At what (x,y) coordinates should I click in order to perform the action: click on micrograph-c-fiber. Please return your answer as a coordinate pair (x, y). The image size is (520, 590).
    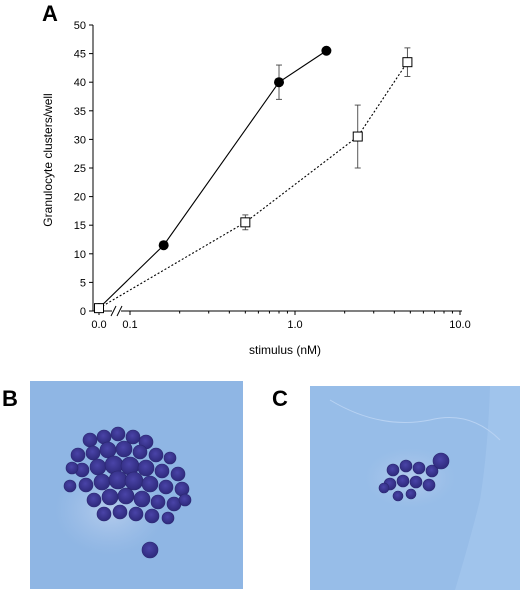
    Looking at the image, I should click on (415, 420).